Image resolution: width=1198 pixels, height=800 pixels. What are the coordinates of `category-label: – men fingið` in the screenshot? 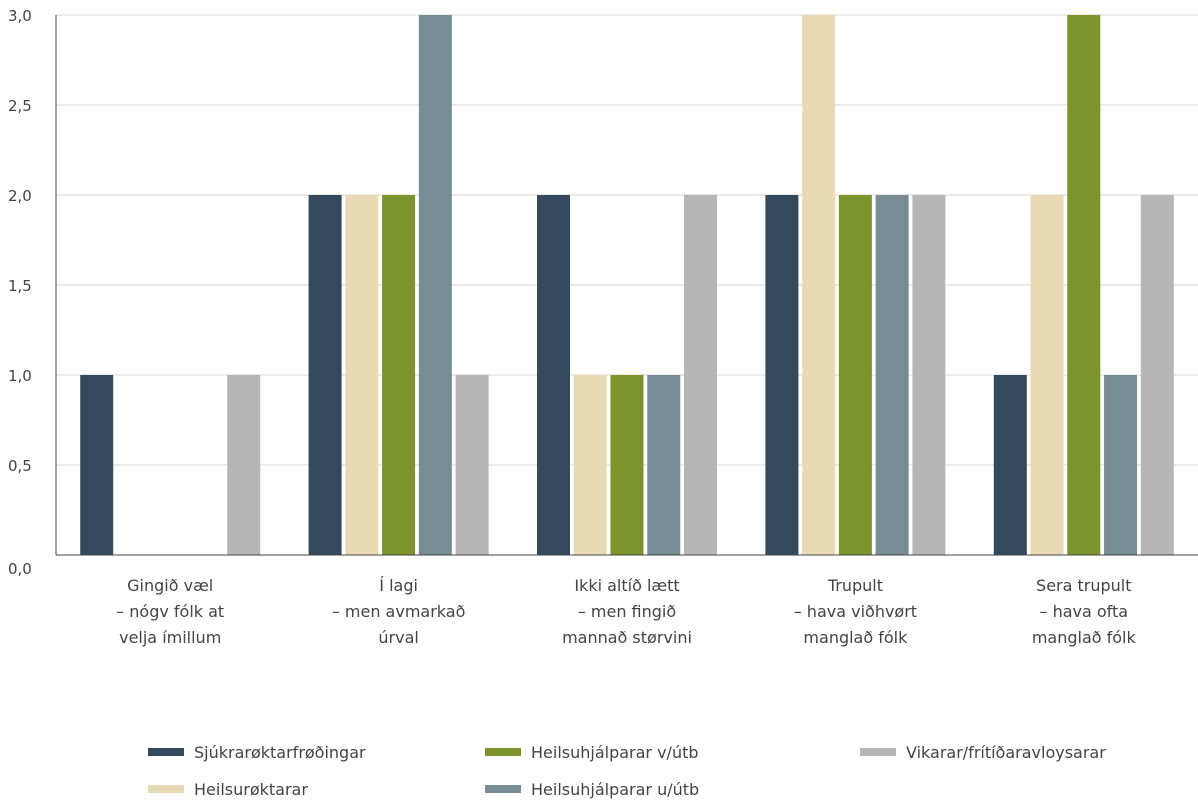 It's located at (627, 611).